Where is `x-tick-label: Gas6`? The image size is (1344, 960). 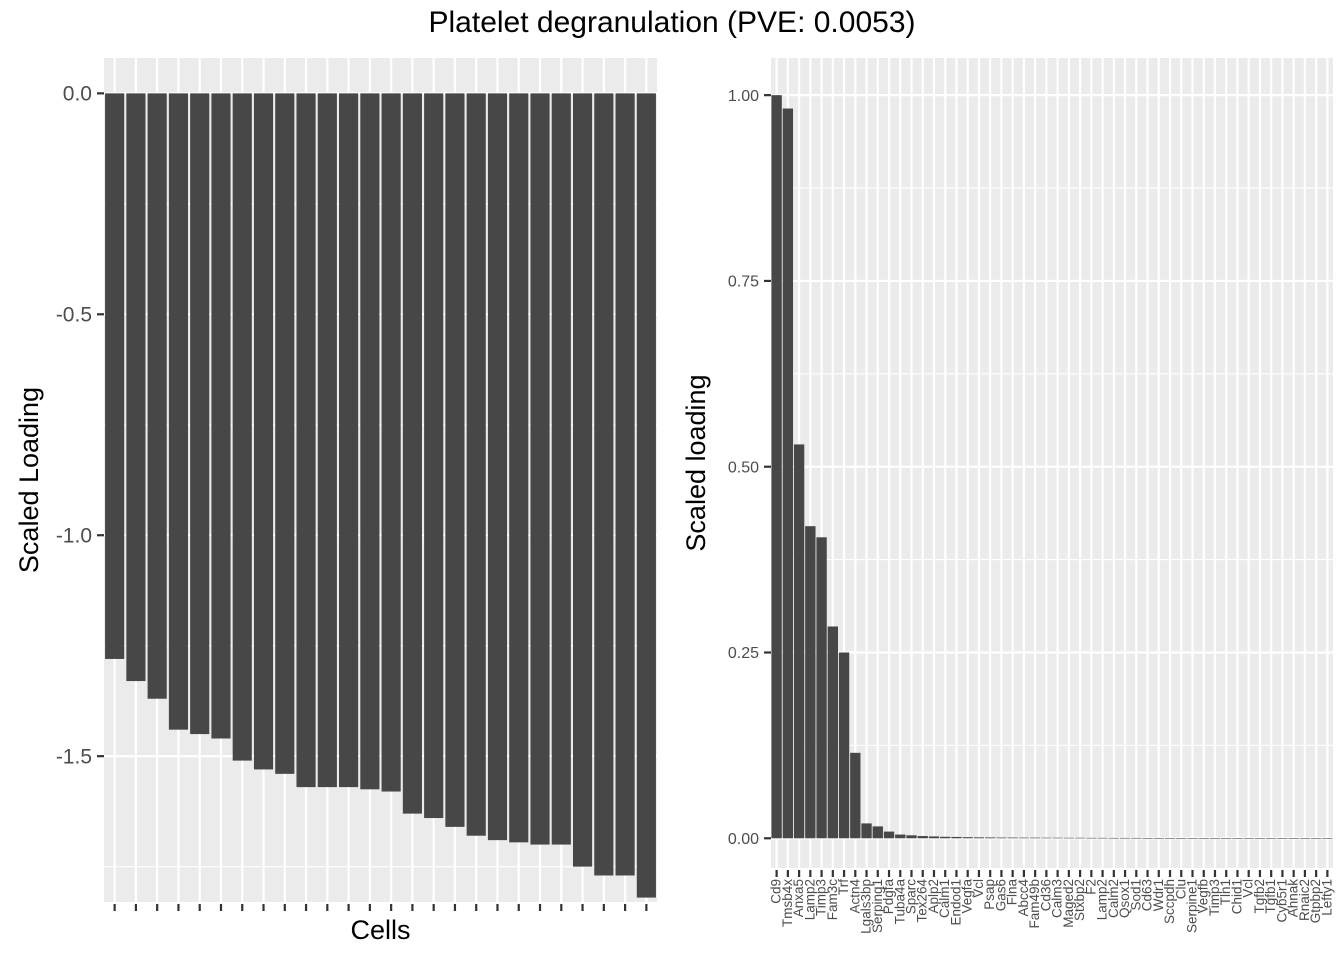 x-tick-label: Gas6 is located at coordinates (1000, 895).